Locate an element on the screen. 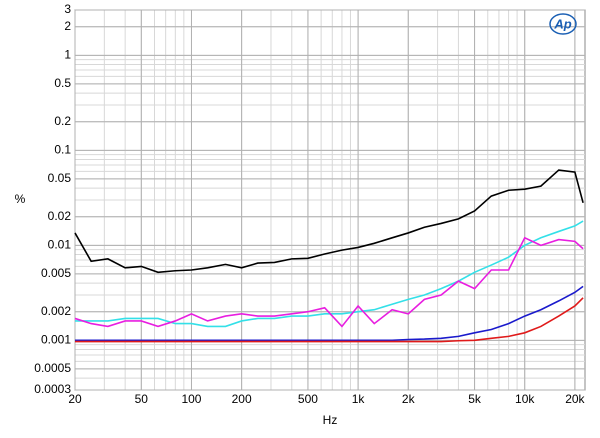  y-tick-label: 2 is located at coordinates (67, 26).